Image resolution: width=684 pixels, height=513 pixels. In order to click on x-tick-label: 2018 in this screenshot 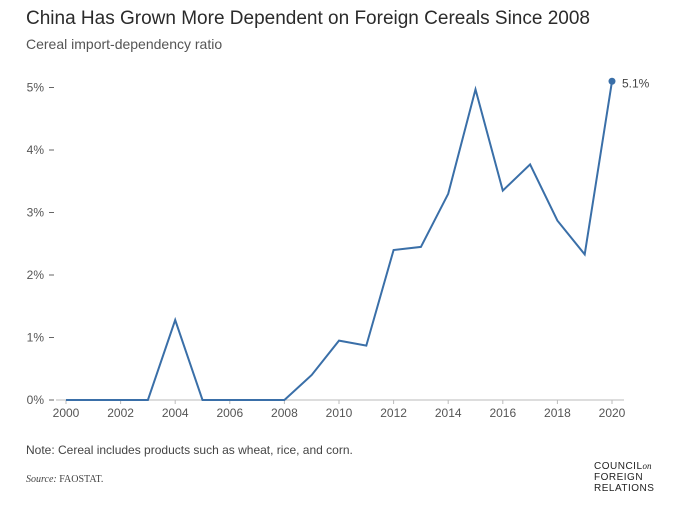, I will do `click(557, 413)`.